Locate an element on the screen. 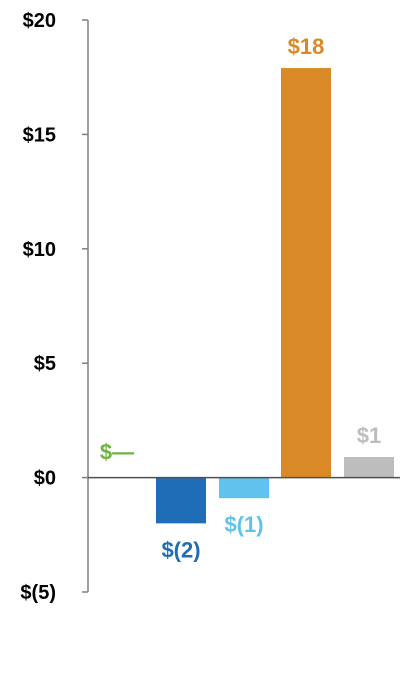  axis-layer: $20 $15 $10 $5 $0 $(5) is located at coordinates (54, 307).